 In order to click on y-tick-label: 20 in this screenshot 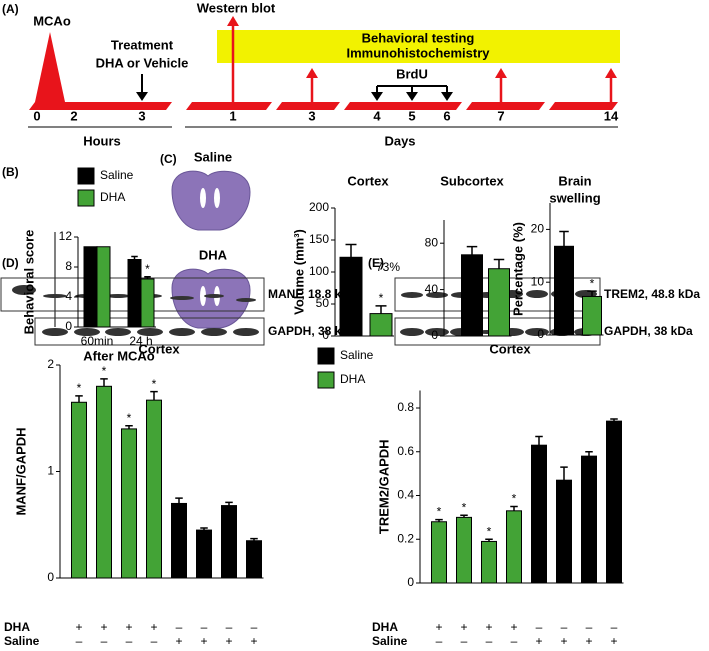, I will do `click(538, 229)`.